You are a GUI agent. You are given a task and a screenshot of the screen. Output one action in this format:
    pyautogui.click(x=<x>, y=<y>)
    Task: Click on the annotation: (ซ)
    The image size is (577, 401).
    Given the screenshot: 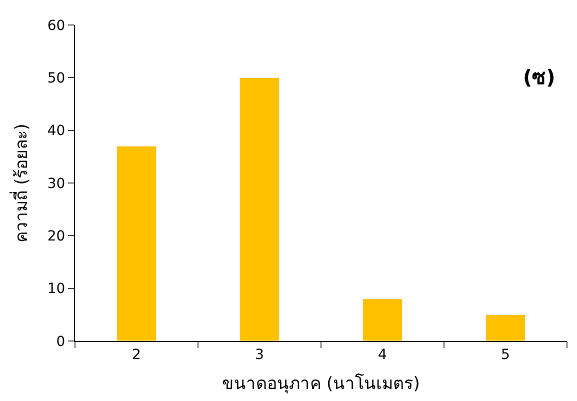 What is the action you would take?
    pyautogui.click(x=539, y=77)
    